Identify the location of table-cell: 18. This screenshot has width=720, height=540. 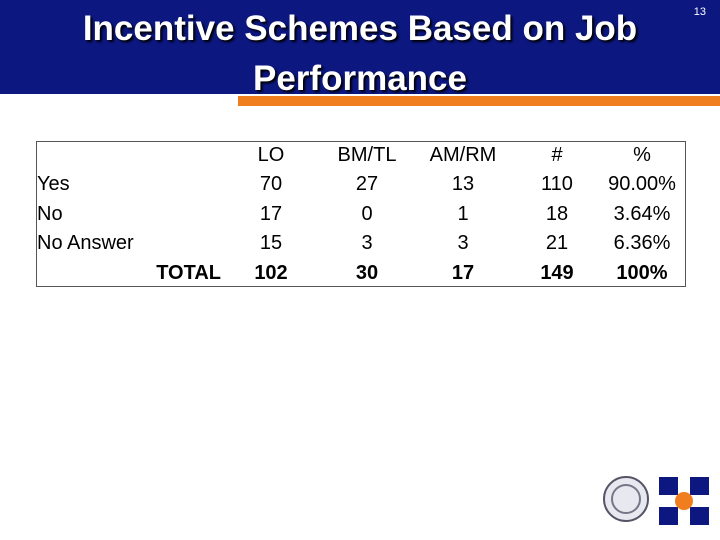
(557, 213).